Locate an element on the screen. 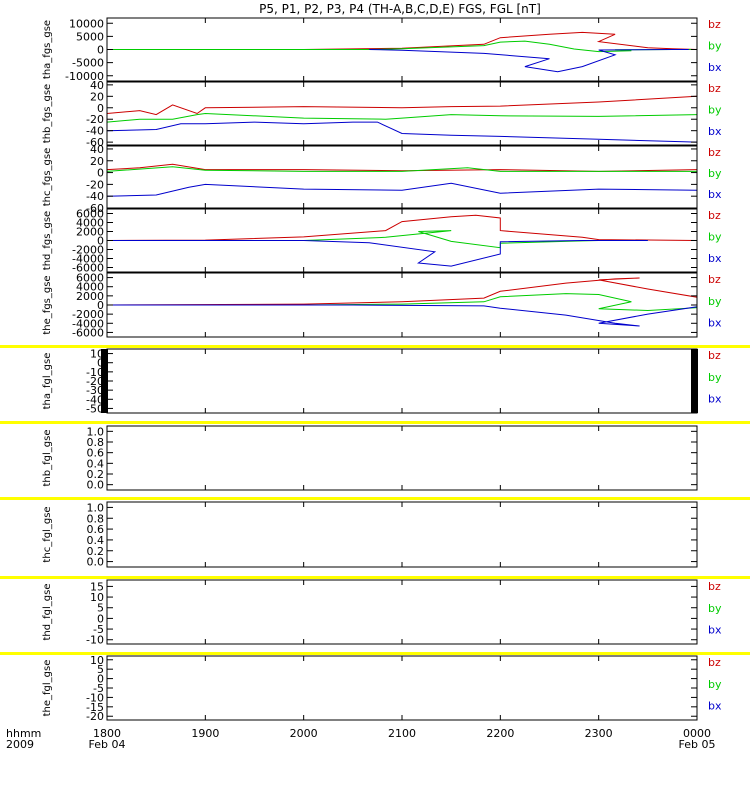  panel-thc-fgl-gse: 1.00.80.60.40.20.0 thc_fgl_gse is located at coordinates (375, 533).